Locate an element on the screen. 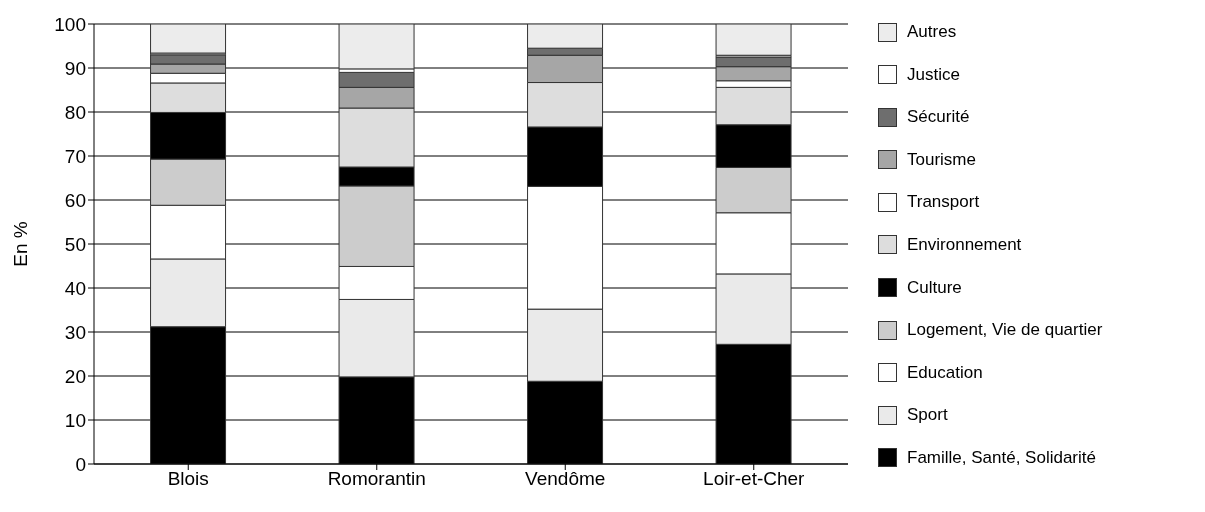 The height and width of the screenshot is (512, 1205). x-tick-label: Loir-et-Cher is located at coordinates (754, 479).